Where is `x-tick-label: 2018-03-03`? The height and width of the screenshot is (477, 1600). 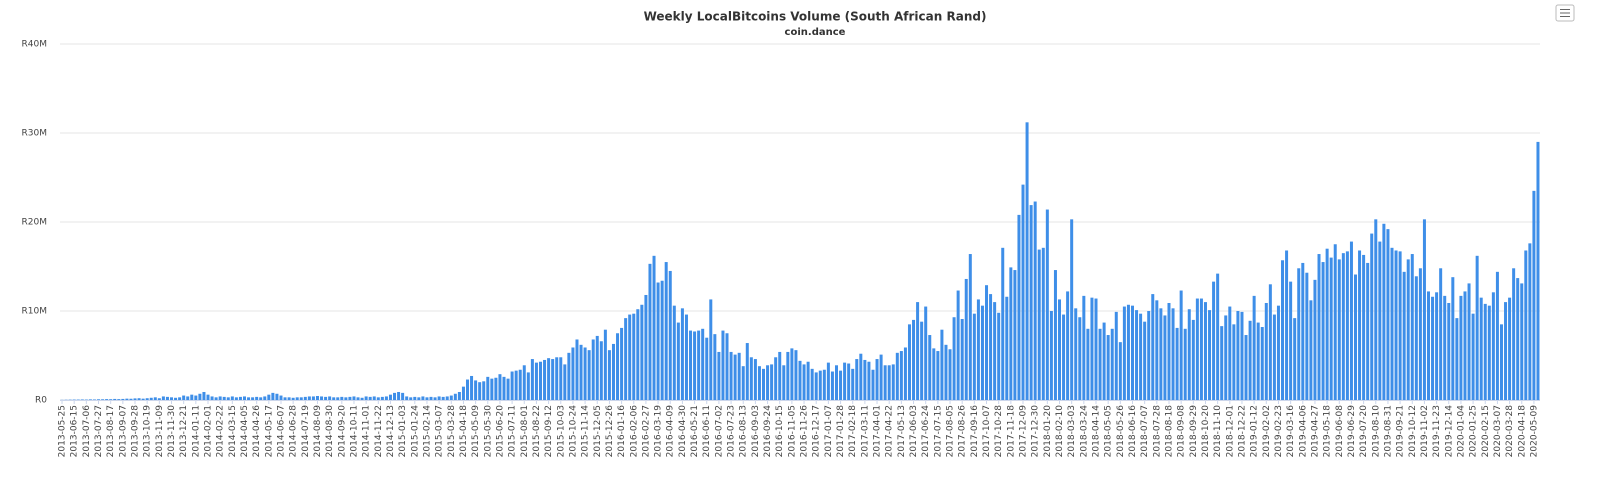
x-tick-label: 2018-03-03 is located at coordinates (1072, 431).